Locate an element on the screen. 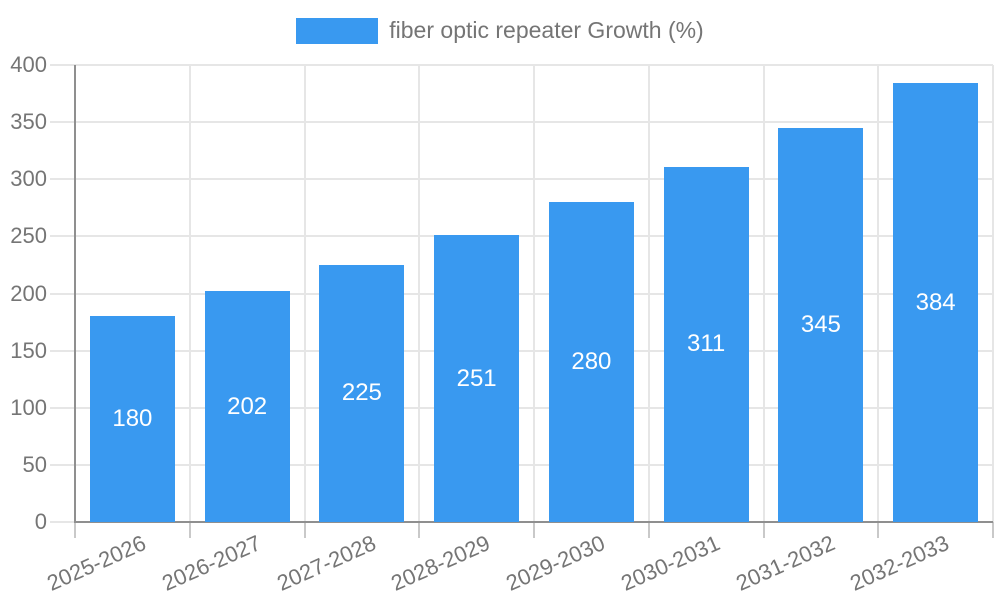 This screenshot has width=1000, height=600. y-axis-line is located at coordinates (75, 293).